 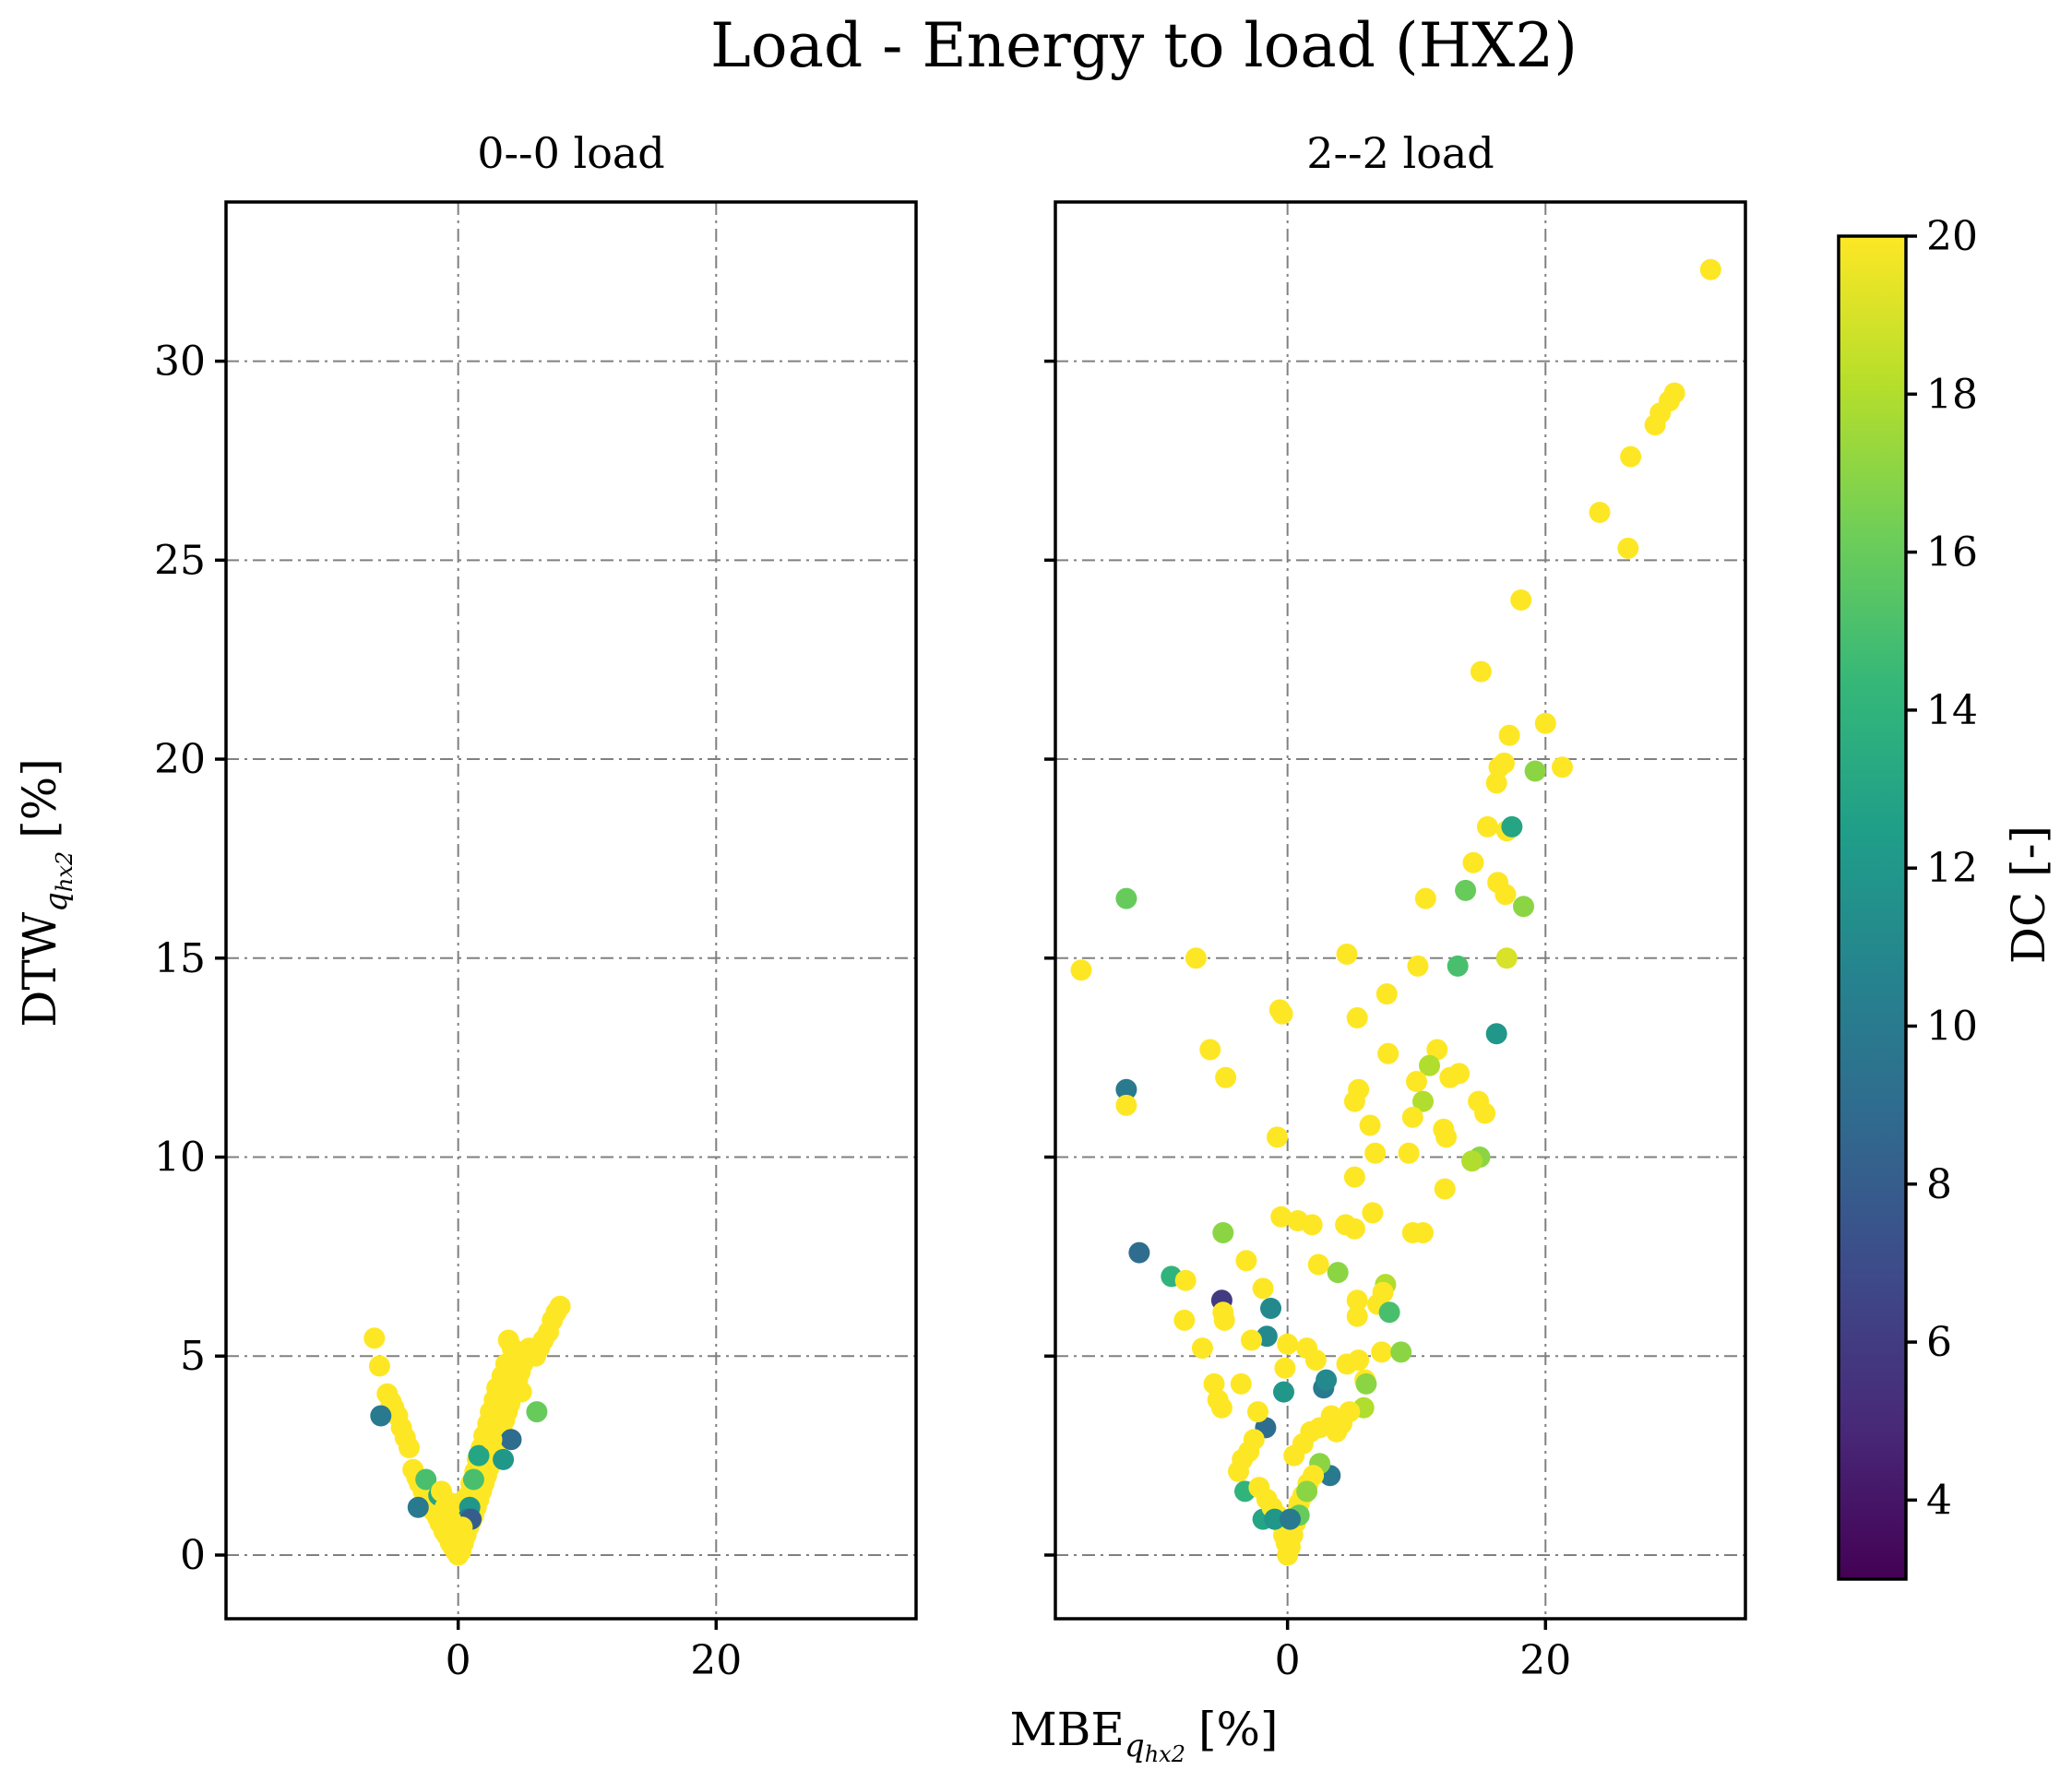 I want to click on chart-title: Load - Energy to load (HX2), so click(x=1144, y=45).